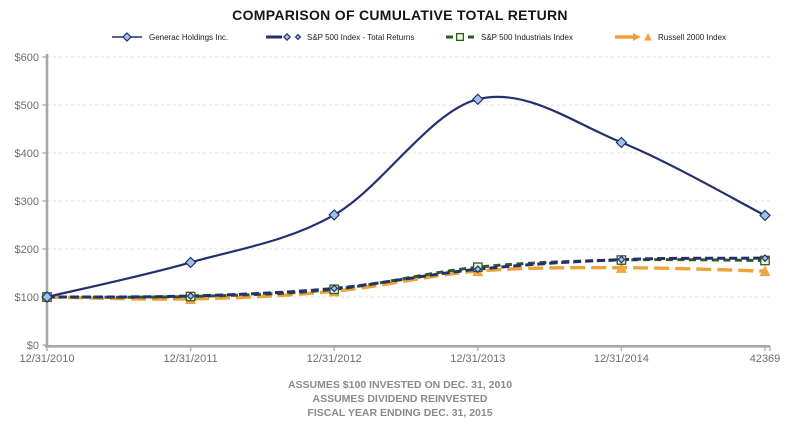 This screenshot has width=800, height=426. What do you see at coordinates (621, 359) in the screenshot?
I see `x-tick-label: 12/31/2014` at bounding box center [621, 359].